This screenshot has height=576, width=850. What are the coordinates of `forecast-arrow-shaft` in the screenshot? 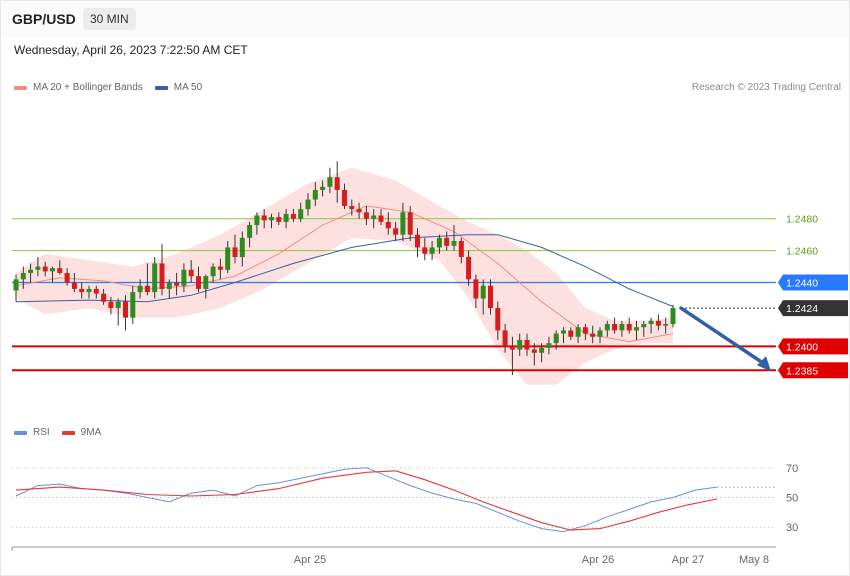 It's located at (723, 336).